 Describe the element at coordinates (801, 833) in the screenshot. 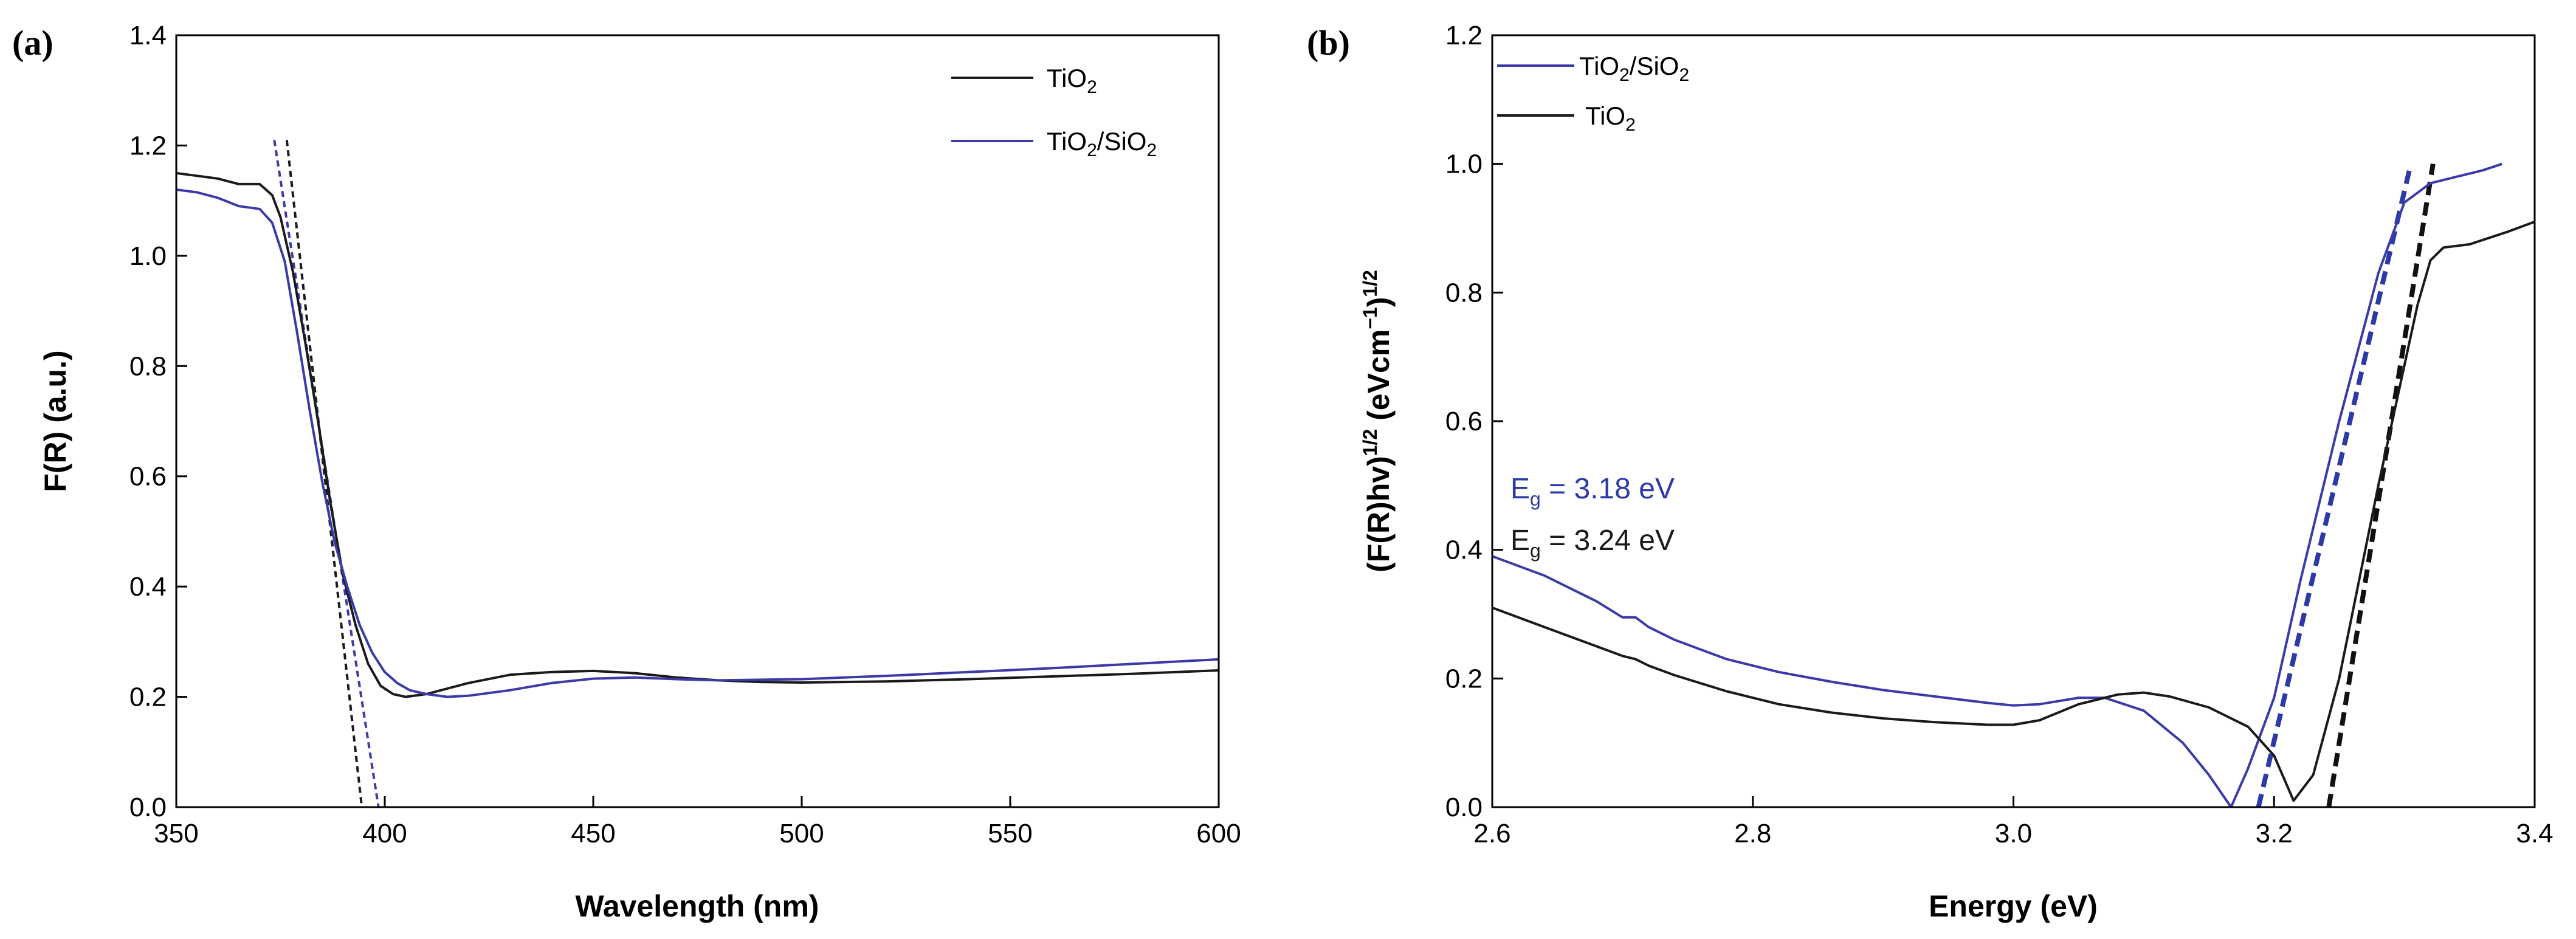

I see `panel-a-x-tick-label: 500` at that location.